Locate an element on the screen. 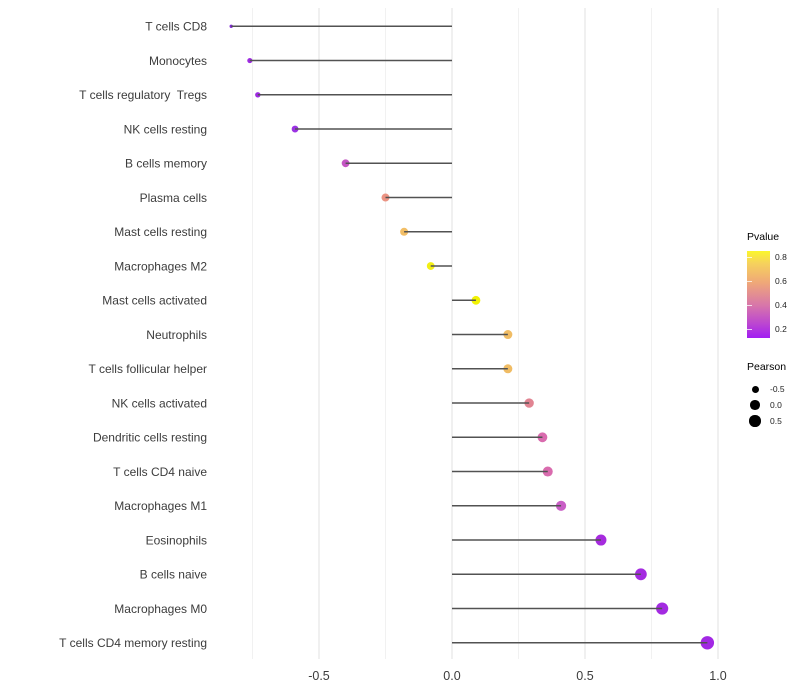  pvalue-colorbar-gradient is located at coordinates (758, 294).